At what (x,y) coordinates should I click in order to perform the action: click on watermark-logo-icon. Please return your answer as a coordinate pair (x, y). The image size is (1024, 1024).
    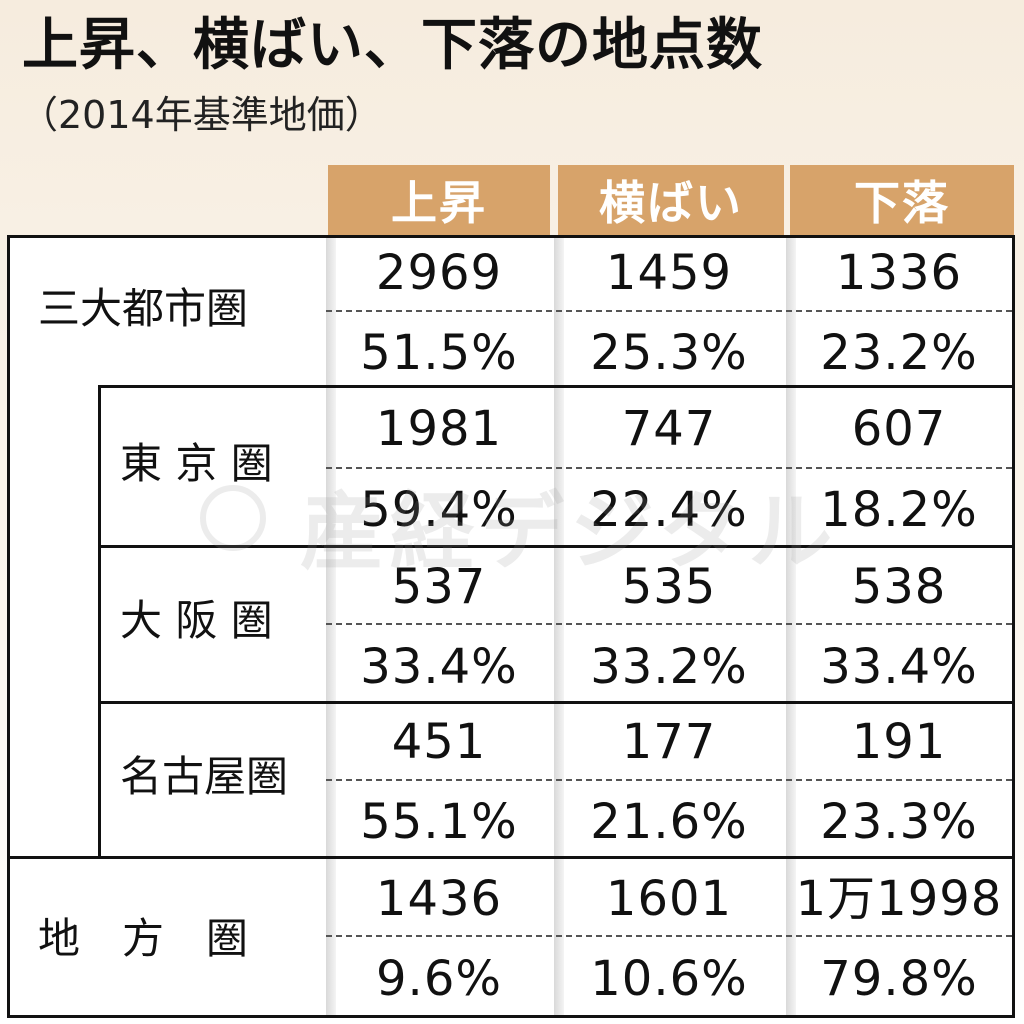
    Looking at the image, I should click on (233, 518).